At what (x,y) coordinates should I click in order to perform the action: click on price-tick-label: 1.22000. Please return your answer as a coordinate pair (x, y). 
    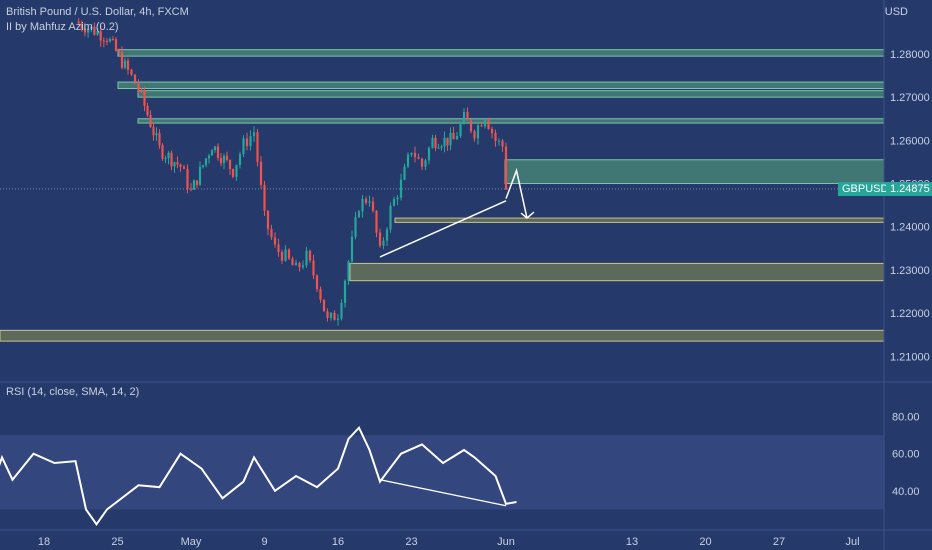
    Looking at the image, I should click on (910, 314).